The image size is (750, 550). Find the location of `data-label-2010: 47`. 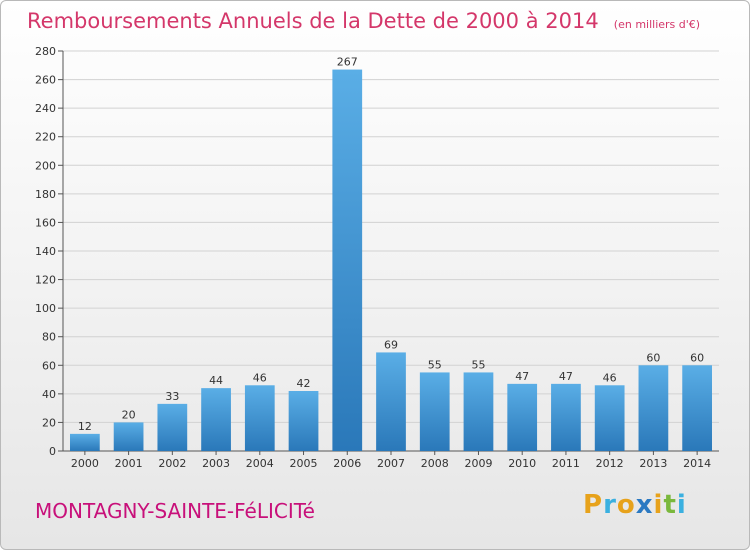

data-label-2010: 47 is located at coordinates (522, 376).